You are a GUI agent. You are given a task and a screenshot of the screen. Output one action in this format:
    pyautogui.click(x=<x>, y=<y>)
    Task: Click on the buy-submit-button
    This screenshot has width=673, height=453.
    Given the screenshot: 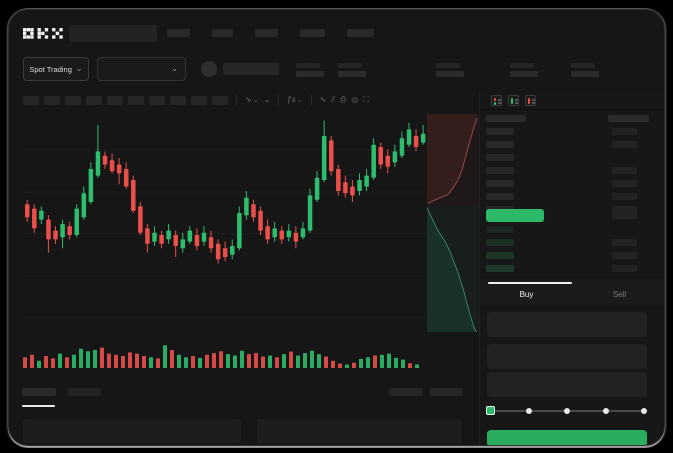 What is the action you would take?
    pyautogui.click(x=567, y=437)
    